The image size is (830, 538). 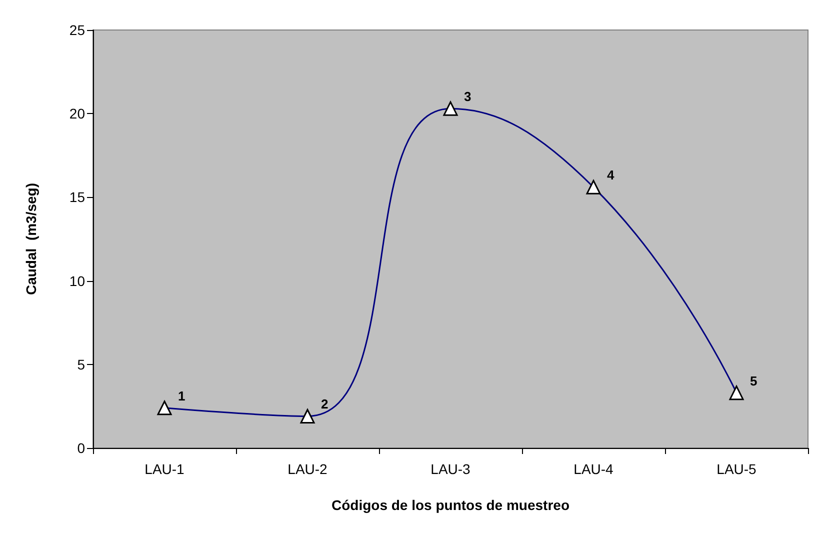 What do you see at coordinates (77, 197) in the screenshot?
I see `y-tick-label: 15` at bounding box center [77, 197].